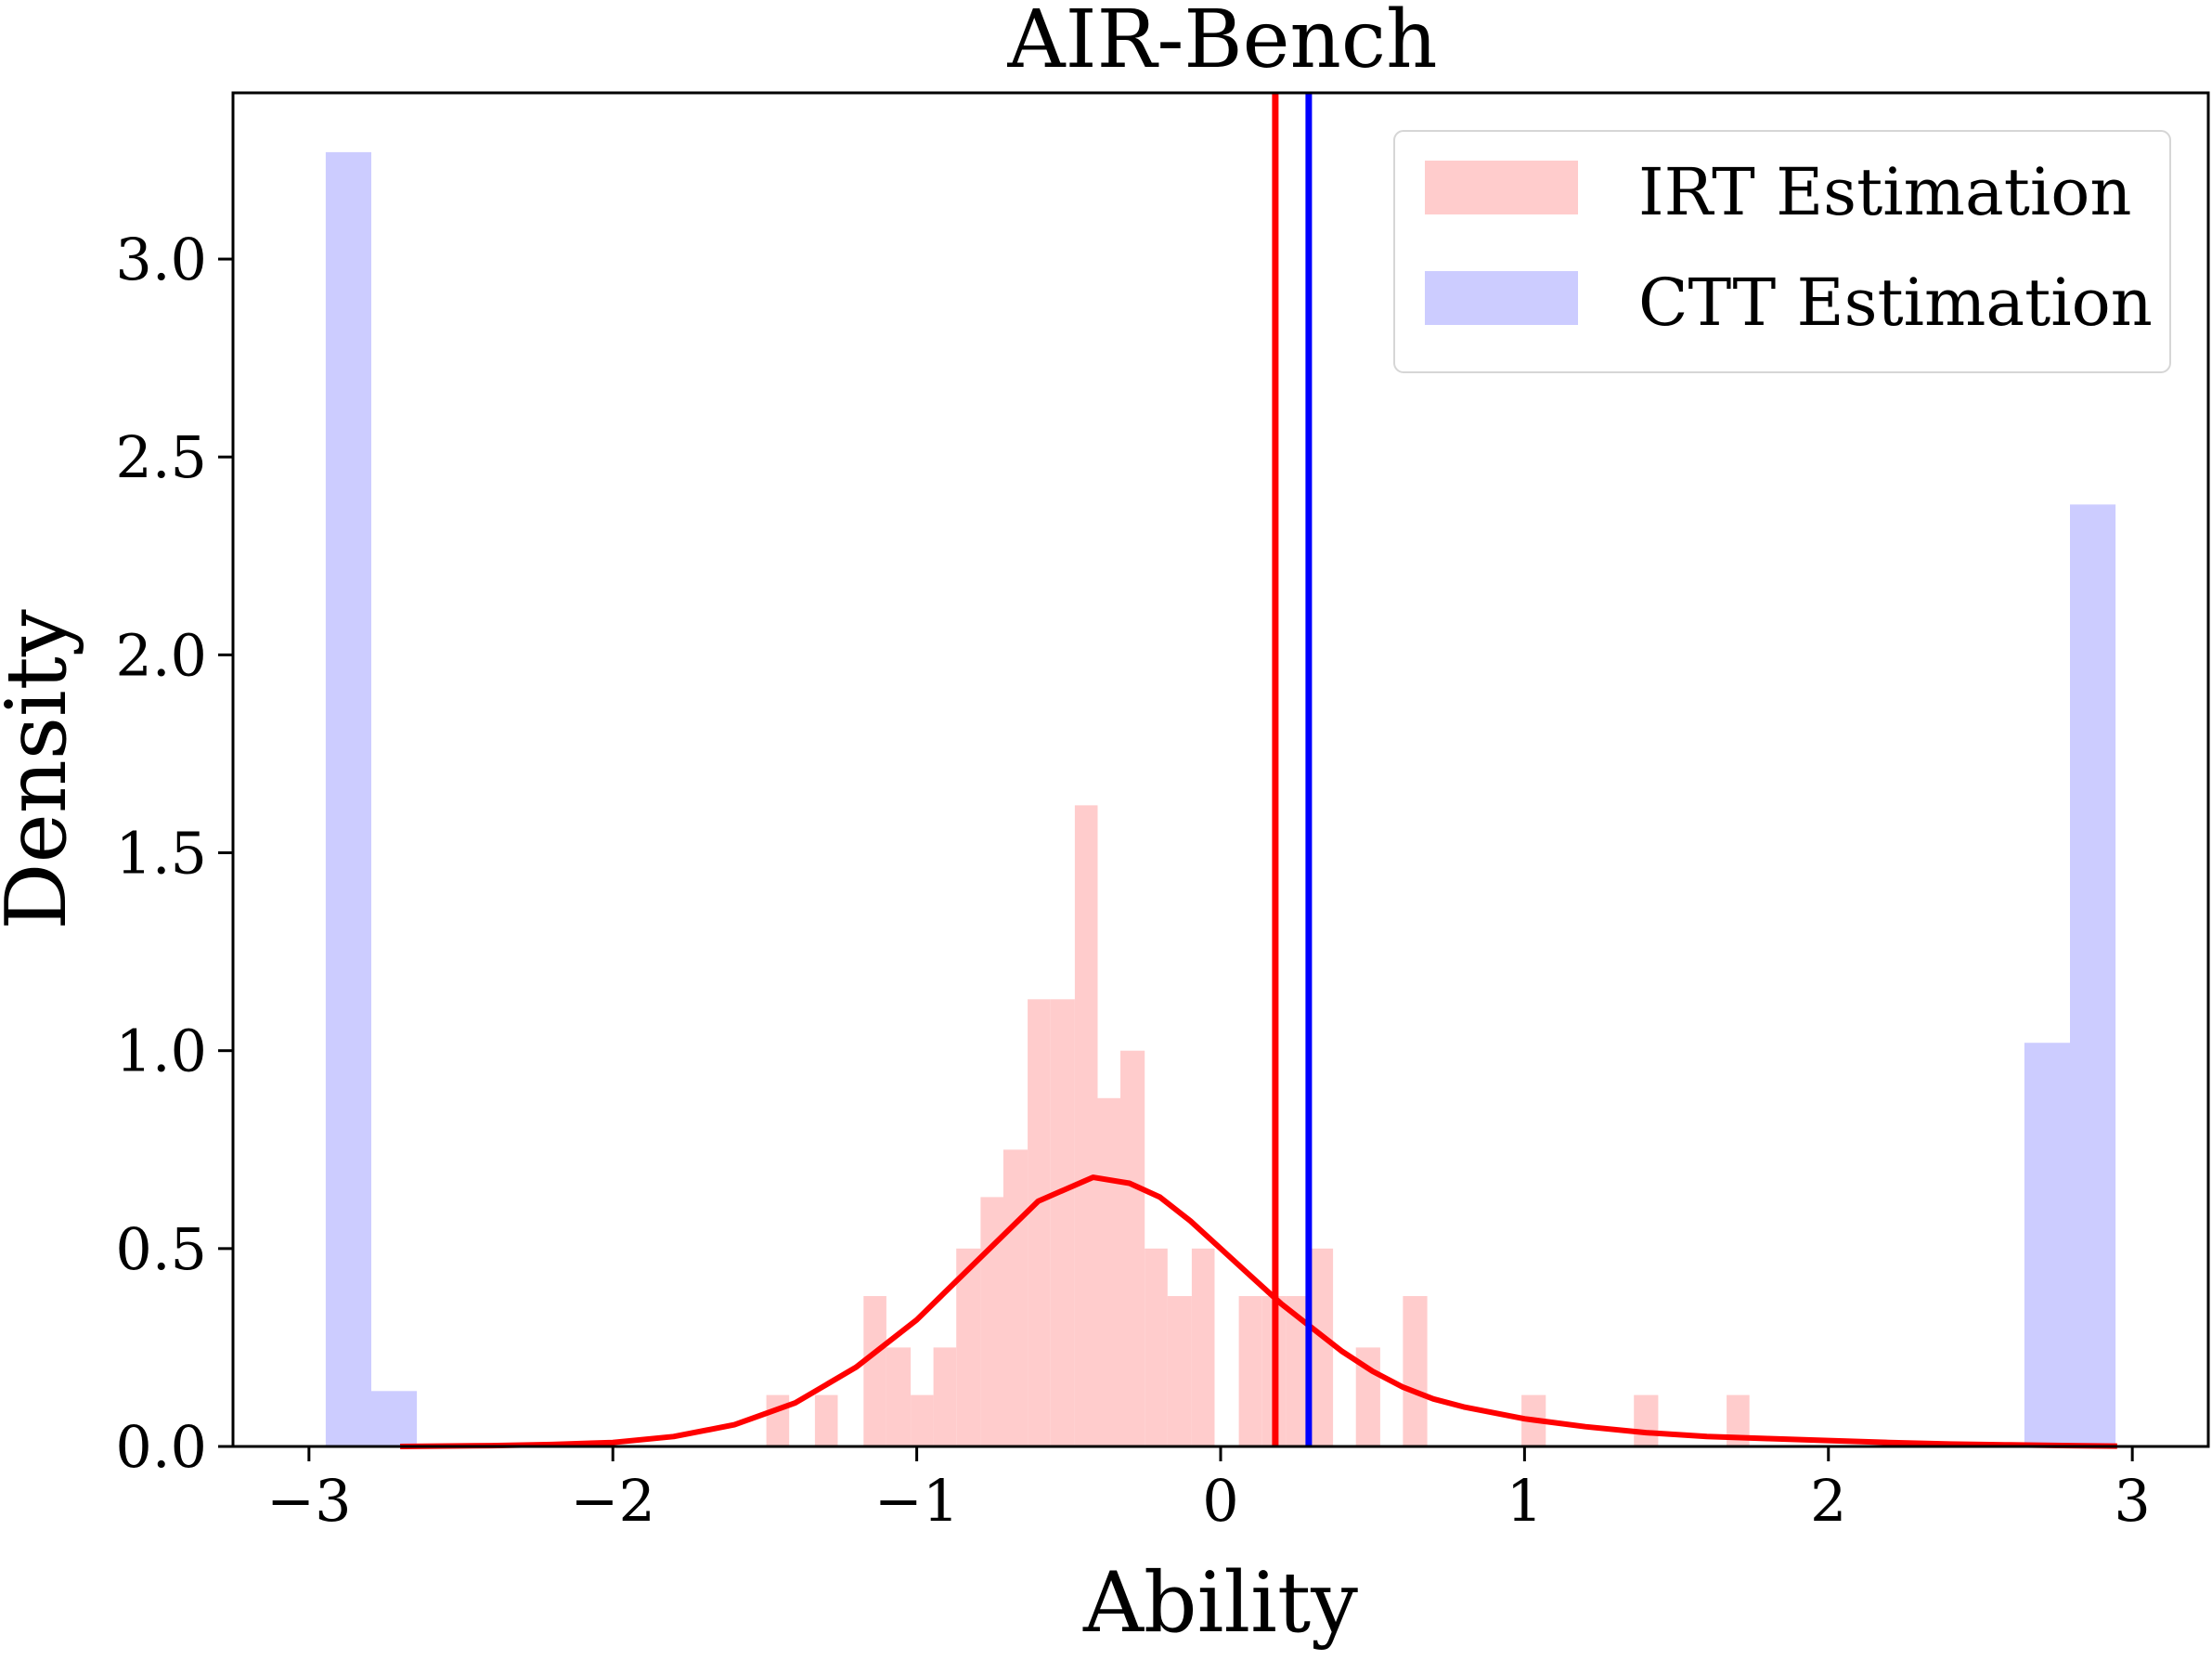 The width and height of the screenshot is (2212, 1660). What do you see at coordinates (42, 769) in the screenshot?
I see `y-axis-label: Density` at bounding box center [42, 769].